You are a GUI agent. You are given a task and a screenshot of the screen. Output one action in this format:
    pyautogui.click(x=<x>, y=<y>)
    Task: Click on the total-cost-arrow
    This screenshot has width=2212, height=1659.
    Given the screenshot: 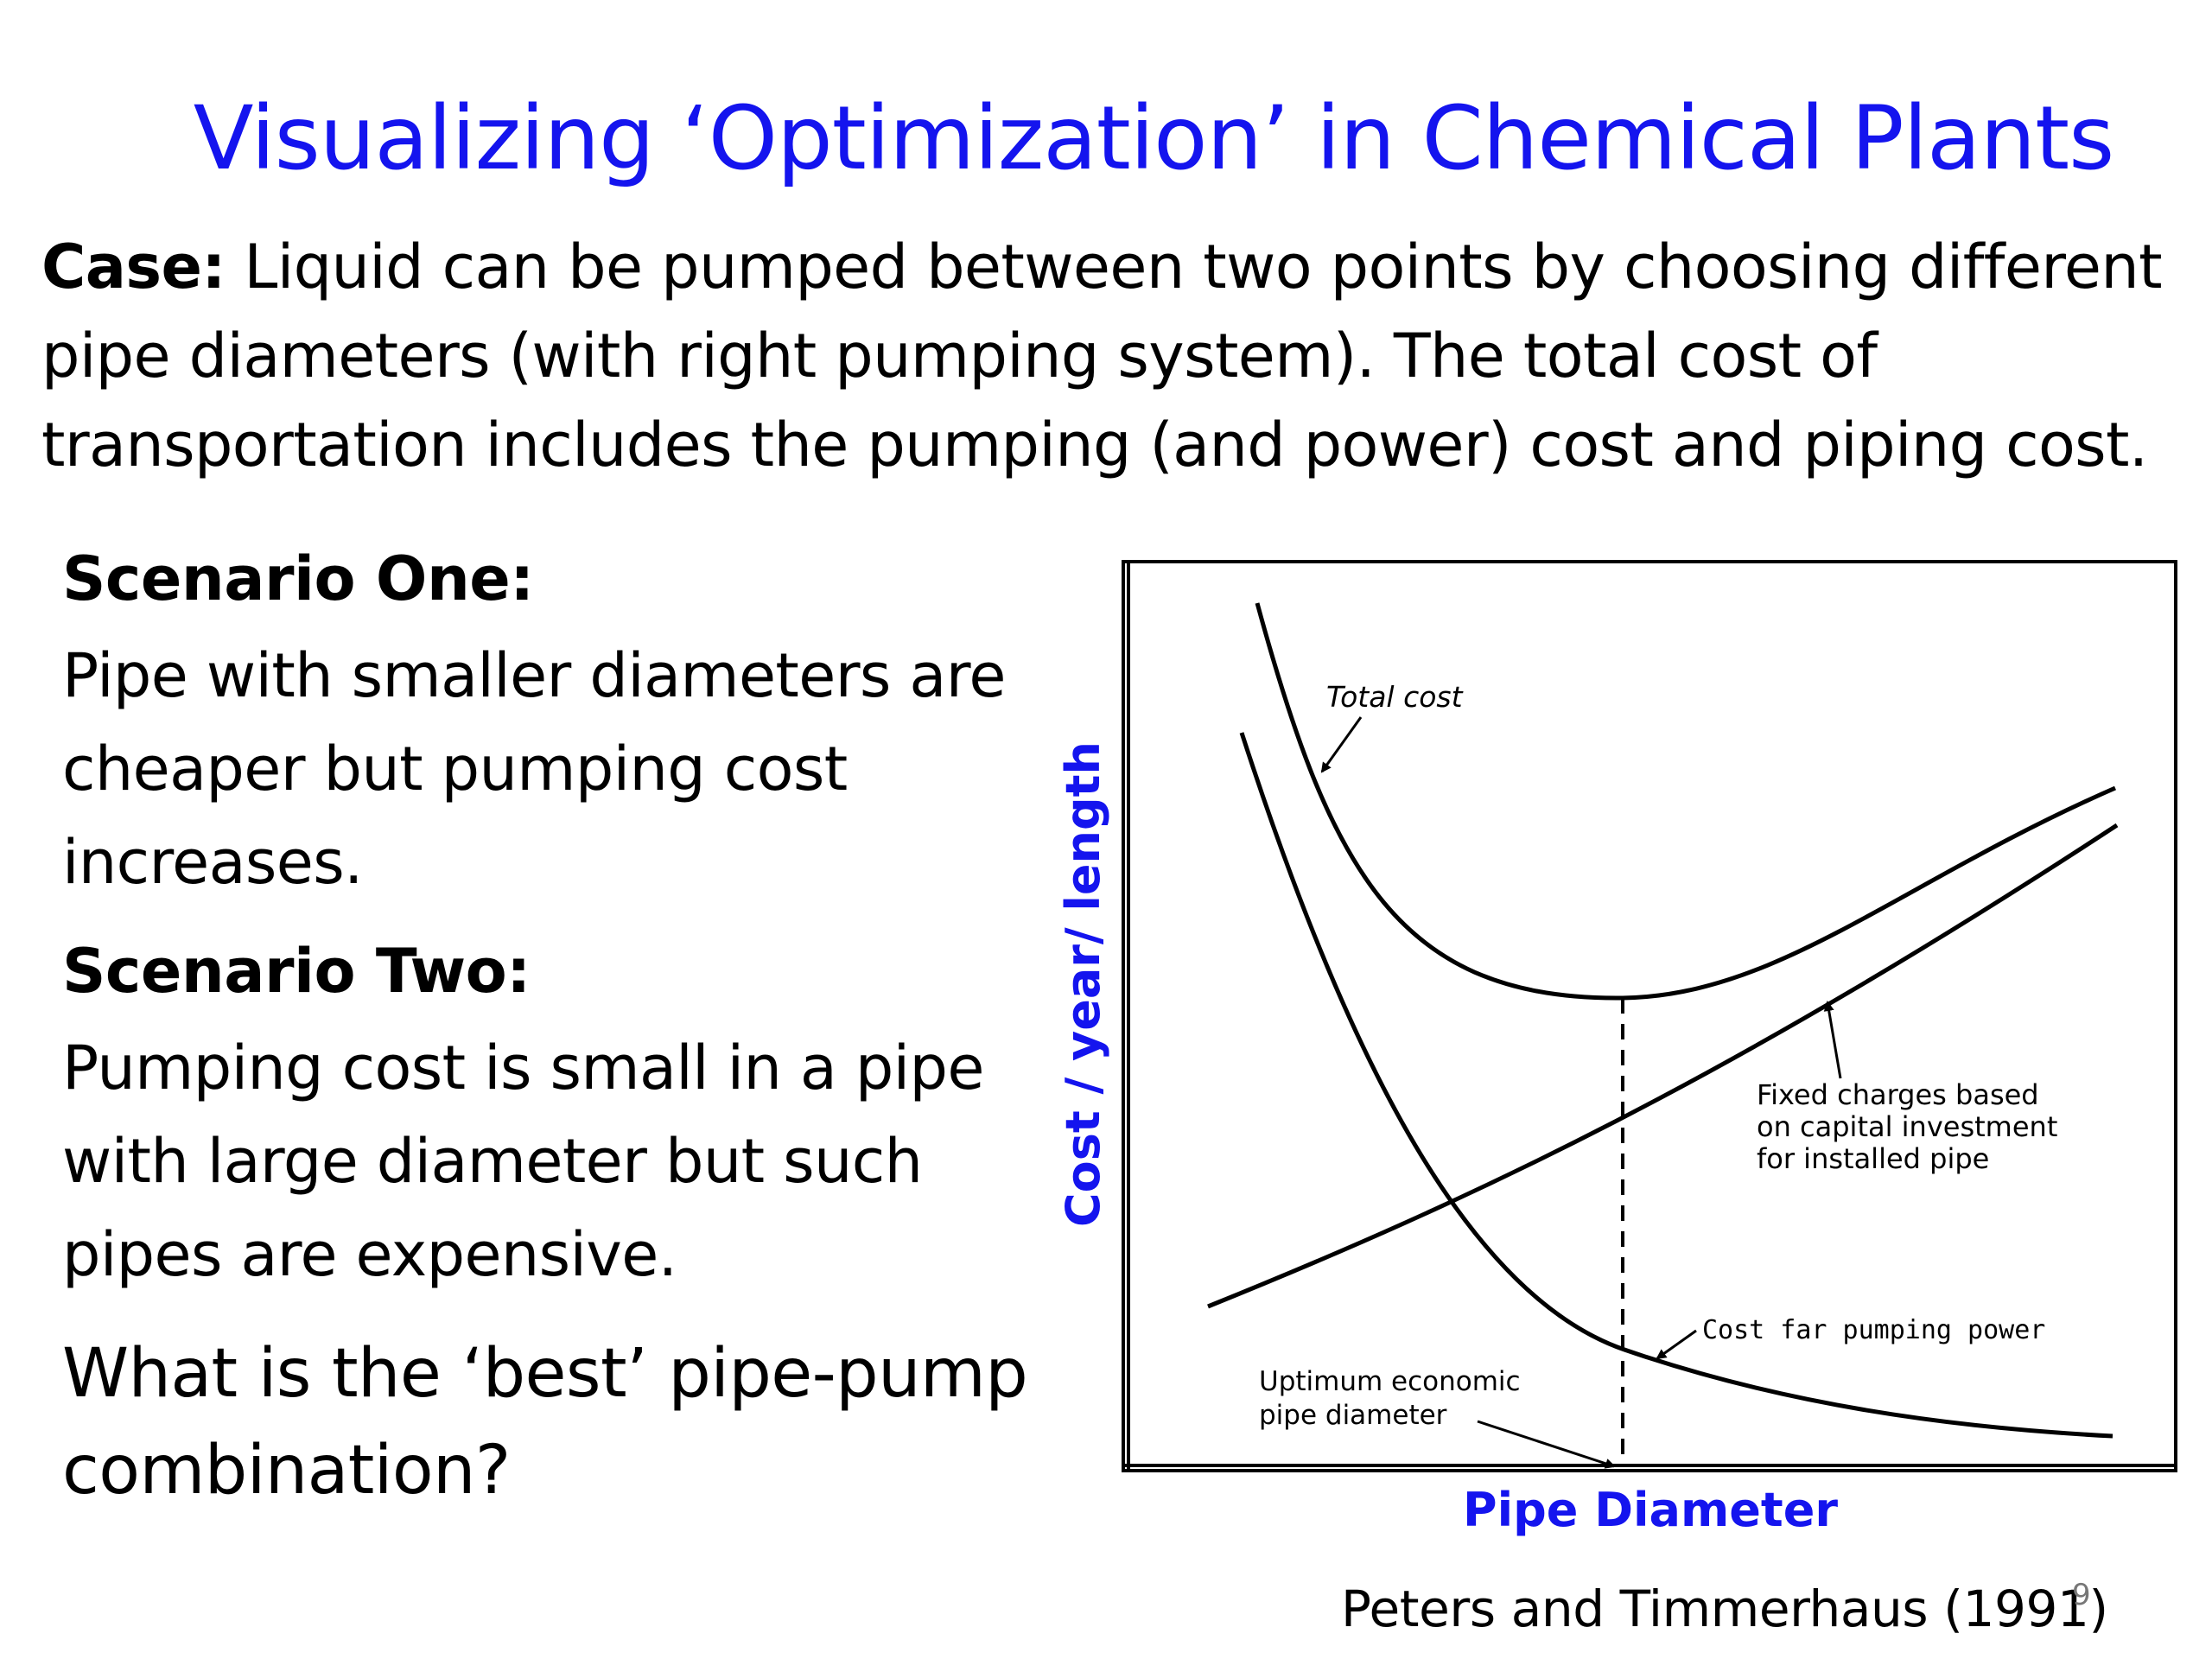 What is the action you would take?
    pyautogui.click(x=1341, y=744)
    